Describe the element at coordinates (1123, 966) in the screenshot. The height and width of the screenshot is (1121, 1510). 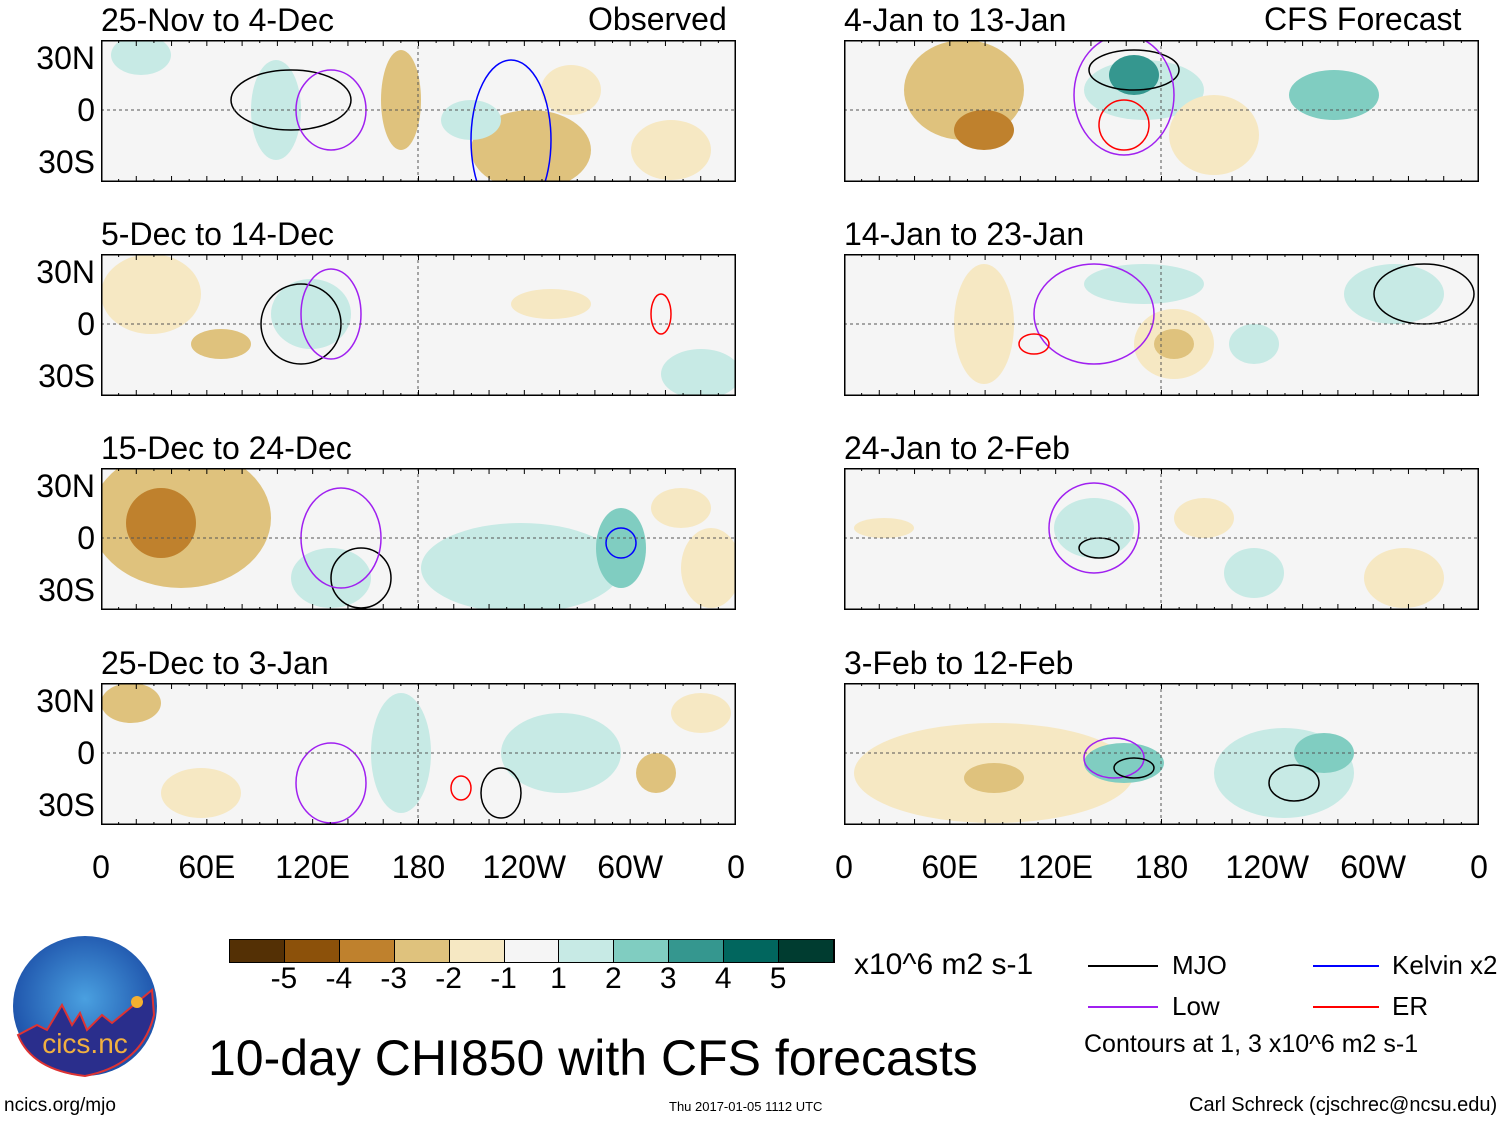
I see `legend-line-mjo` at that location.